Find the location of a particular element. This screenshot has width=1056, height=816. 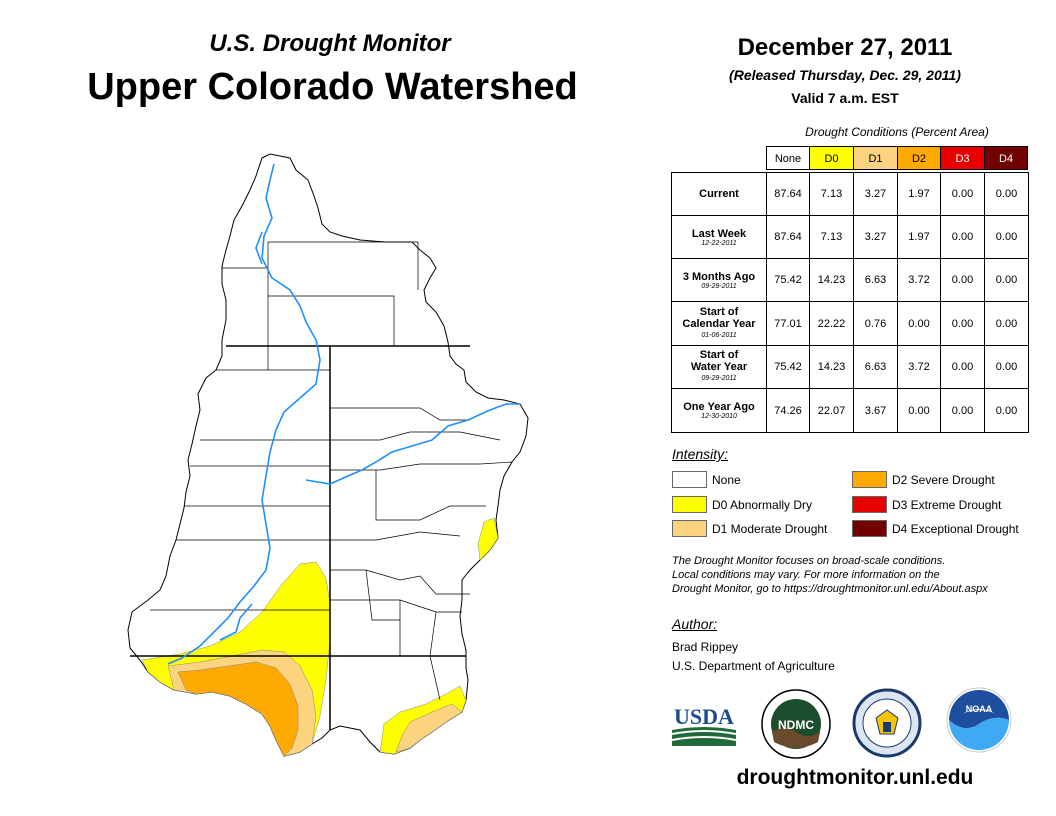

d2-region-west is located at coordinates (238, 709).